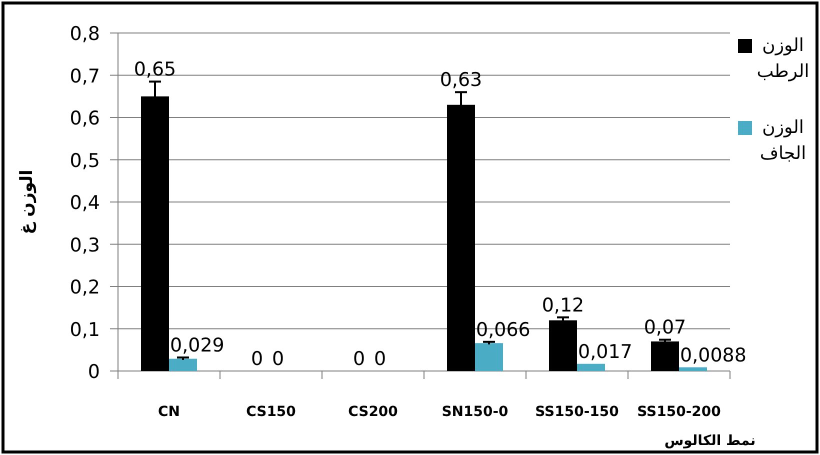 The height and width of the screenshot is (455, 820). What do you see at coordinates (665, 327) in the screenshot?
I see `data-label: 0,07` at bounding box center [665, 327].